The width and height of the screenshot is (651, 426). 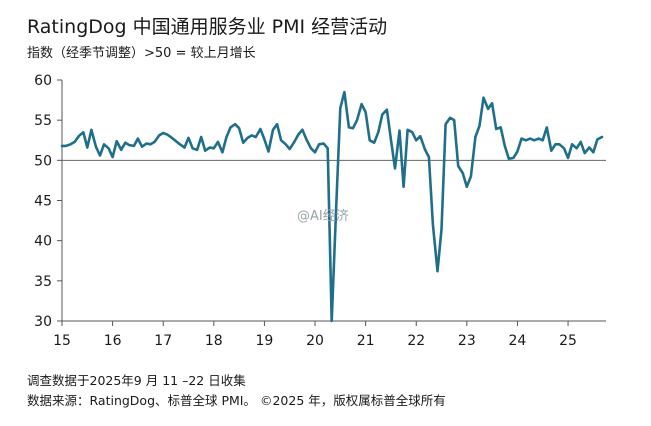 What do you see at coordinates (113, 341) in the screenshot?
I see `x-tick-label: 16` at bounding box center [113, 341].